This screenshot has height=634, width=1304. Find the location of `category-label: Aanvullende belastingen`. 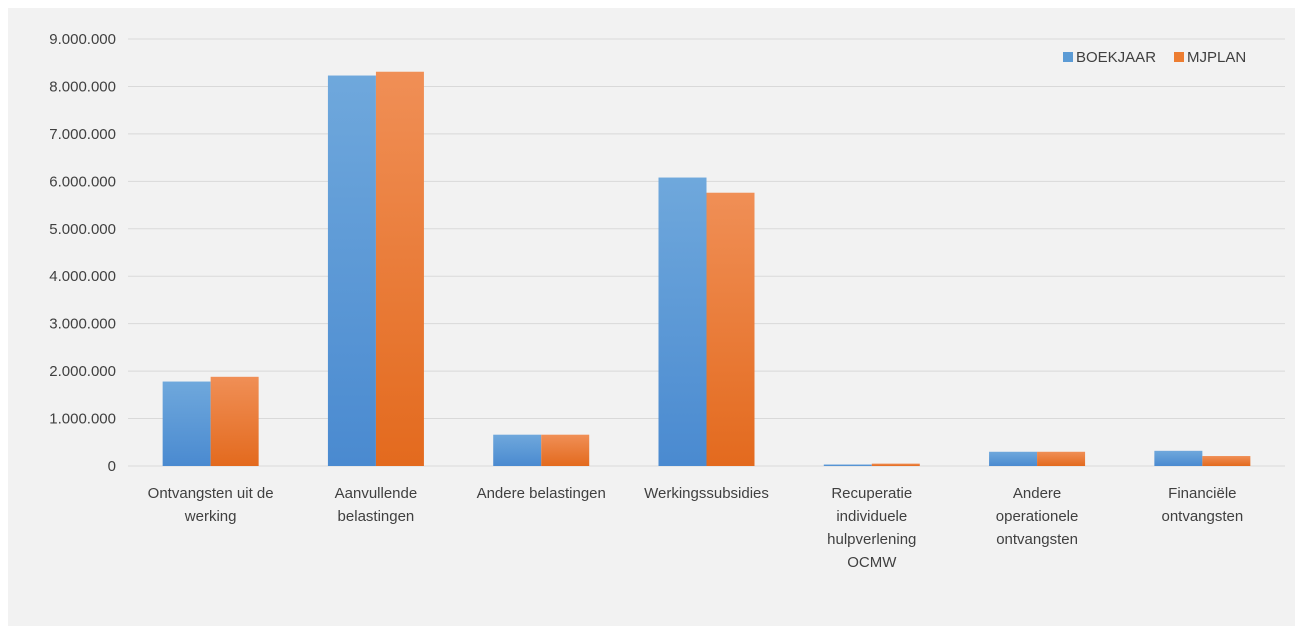

category-label: Aanvullende belastingen is located at coordinates (376, 505).